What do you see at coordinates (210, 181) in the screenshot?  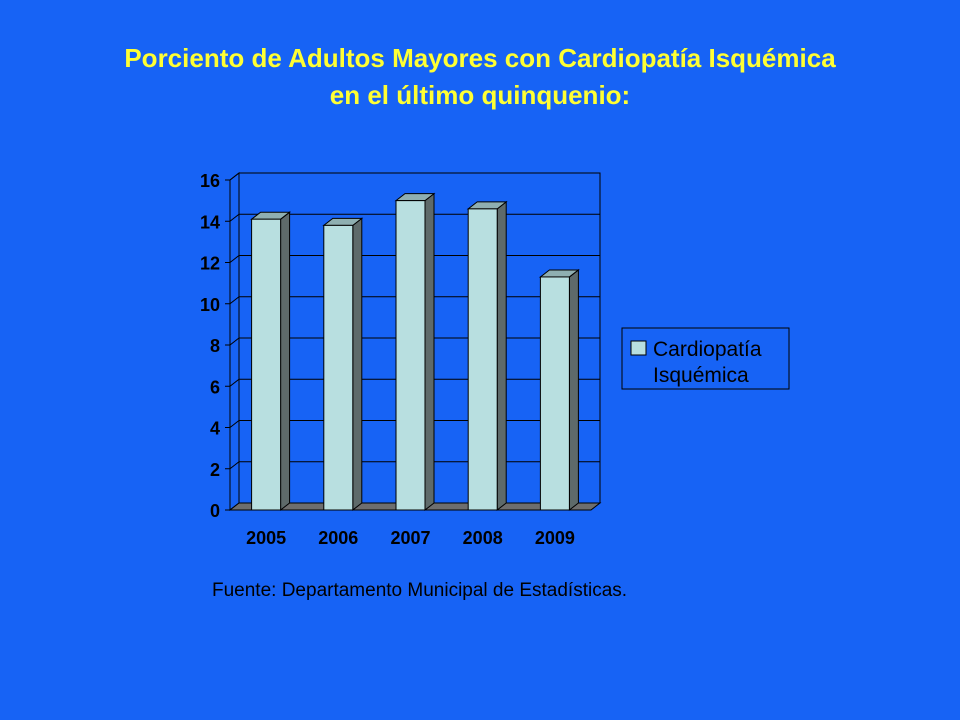 I see `y-tick-label: 16` at bounding box center [210, 181].